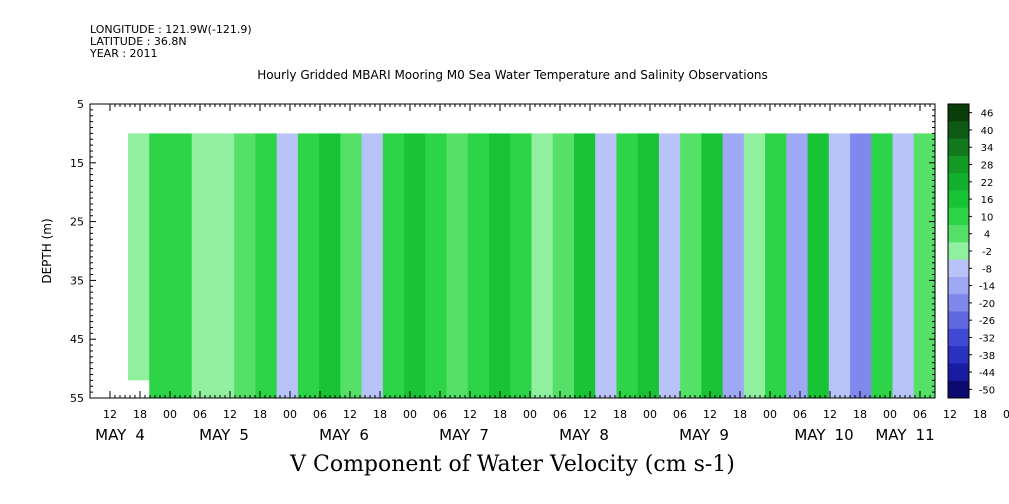 Image resolution: width=1009 pixels, height=504 pixels. Describe the element at coordinates (987, 235) in the screenshot. I see `colorbar-label: 4` at that location.